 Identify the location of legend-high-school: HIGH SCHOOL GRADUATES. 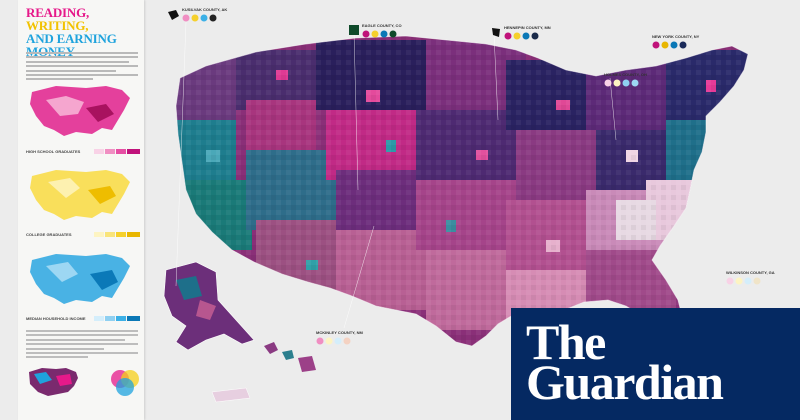
(83, 152).